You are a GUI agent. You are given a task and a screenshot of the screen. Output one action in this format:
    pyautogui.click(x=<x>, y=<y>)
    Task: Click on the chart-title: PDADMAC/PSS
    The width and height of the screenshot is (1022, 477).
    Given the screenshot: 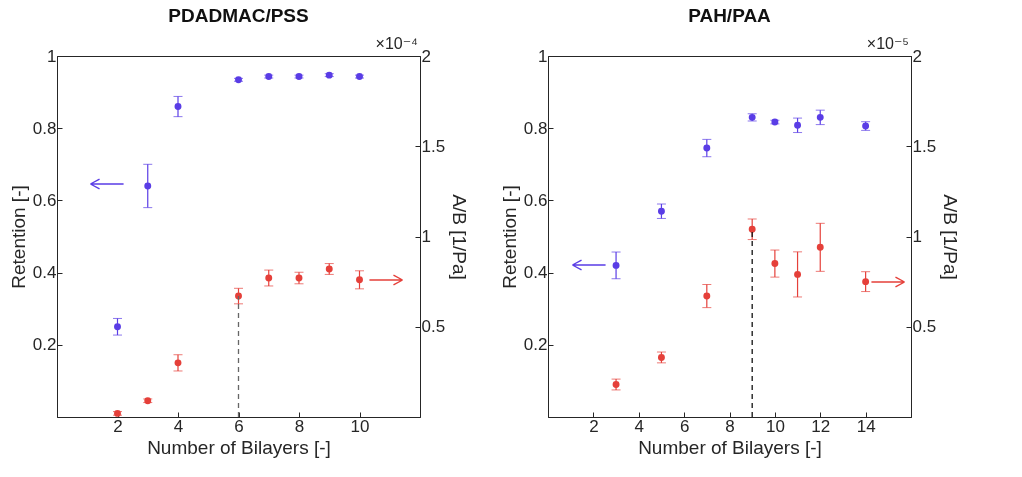 What is the action you would take?
    pyautogui.click(x=238, y=15)
    